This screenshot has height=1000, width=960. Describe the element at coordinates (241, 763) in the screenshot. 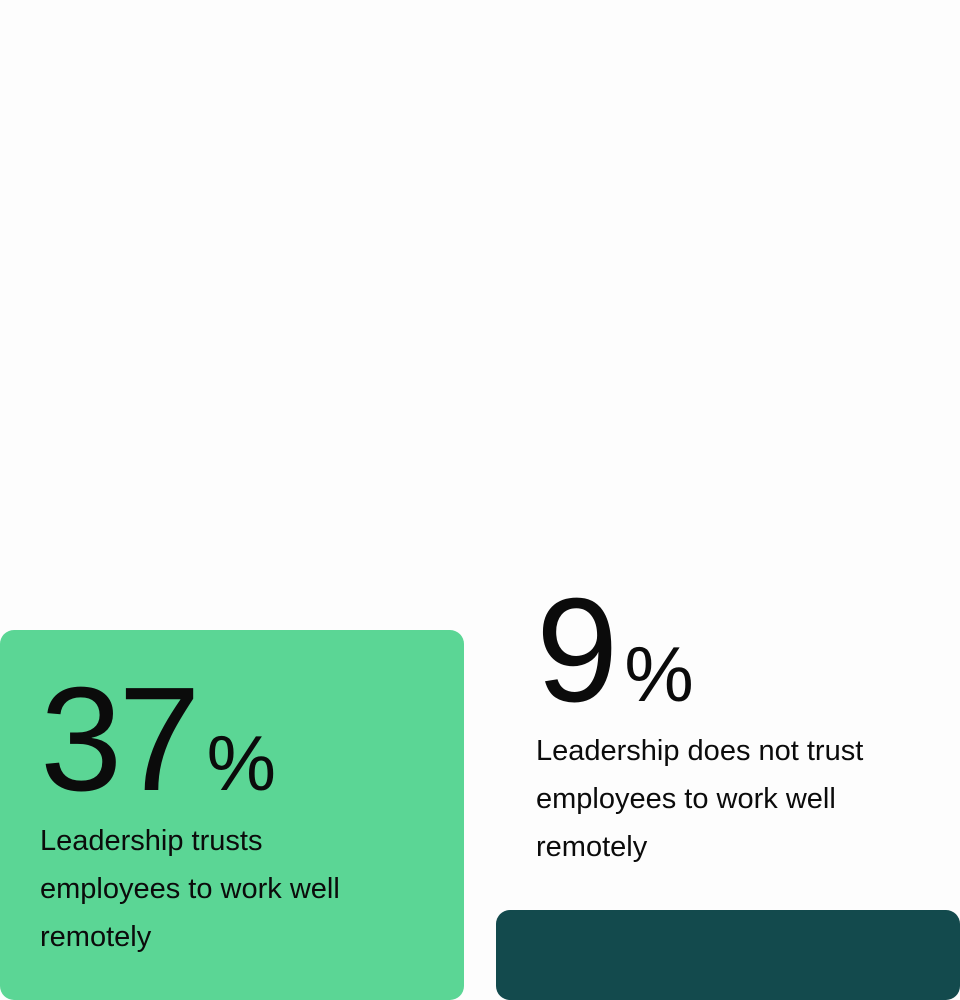

I see `stat-trust-unit: %` at that location.